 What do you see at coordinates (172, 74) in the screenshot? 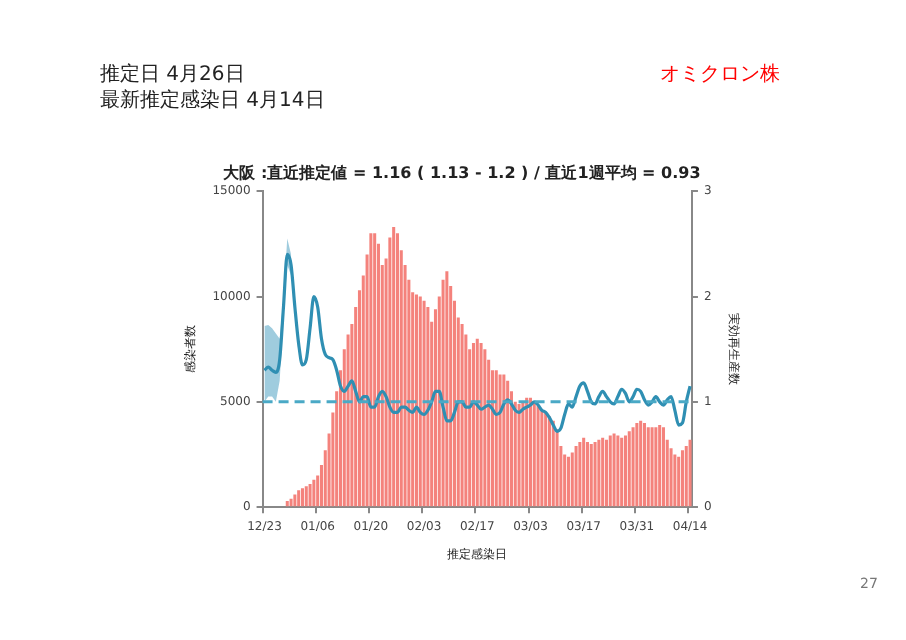
I see `text: 推定日 4月26日` at bounding box center [172, 74].